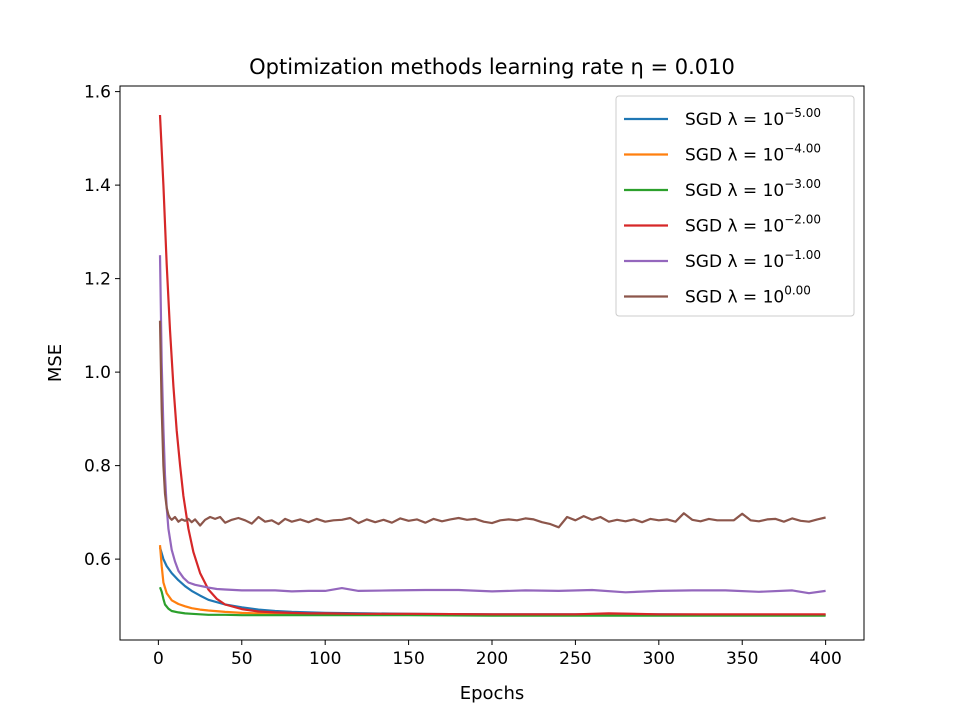  I want to click on x-tick-label: 250, so click(575, 659).